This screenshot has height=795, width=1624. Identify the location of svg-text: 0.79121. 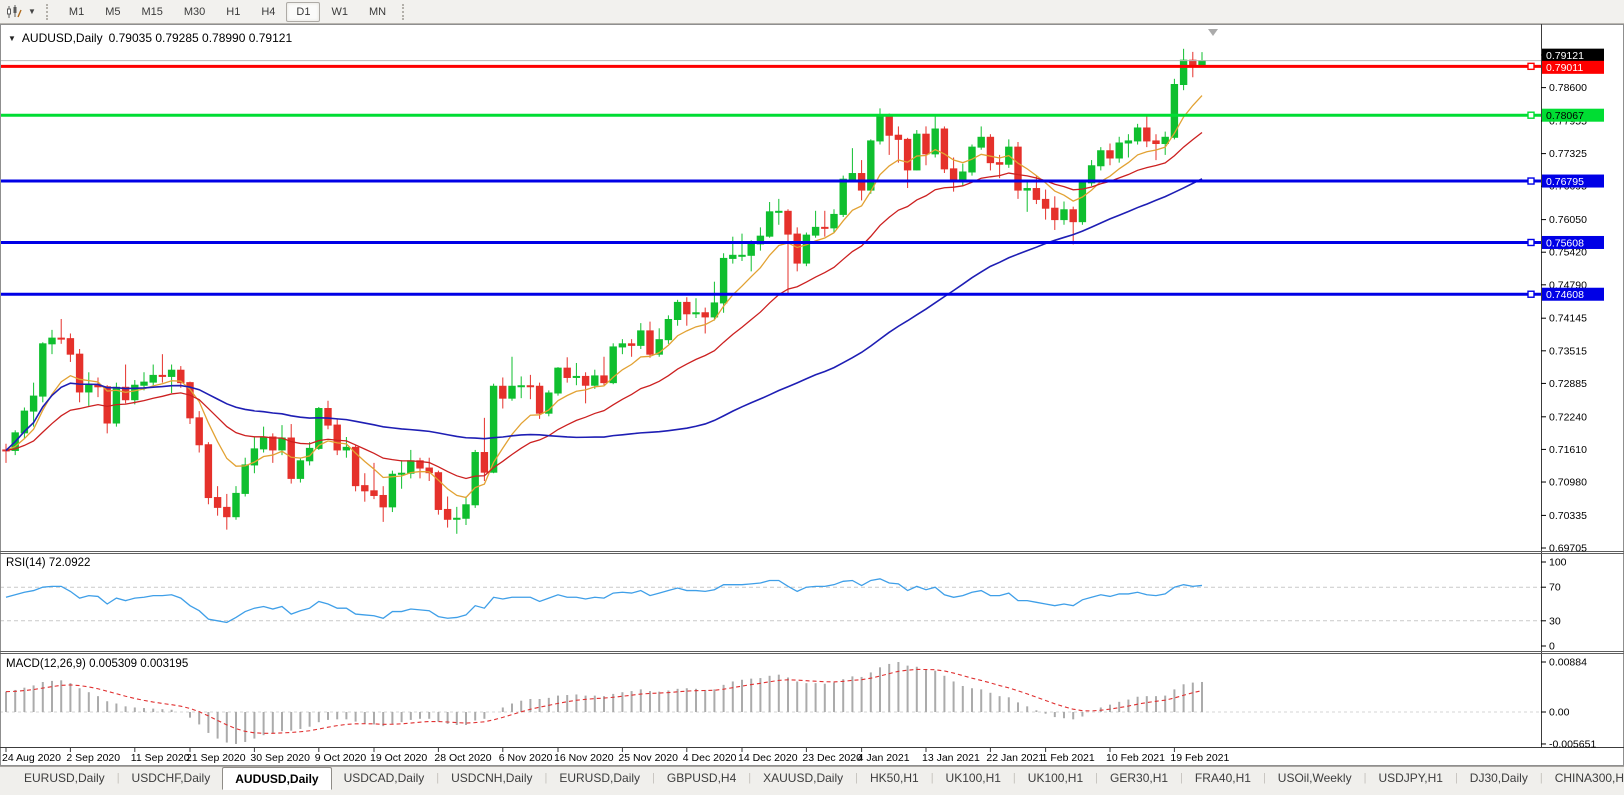
(1565, 56).